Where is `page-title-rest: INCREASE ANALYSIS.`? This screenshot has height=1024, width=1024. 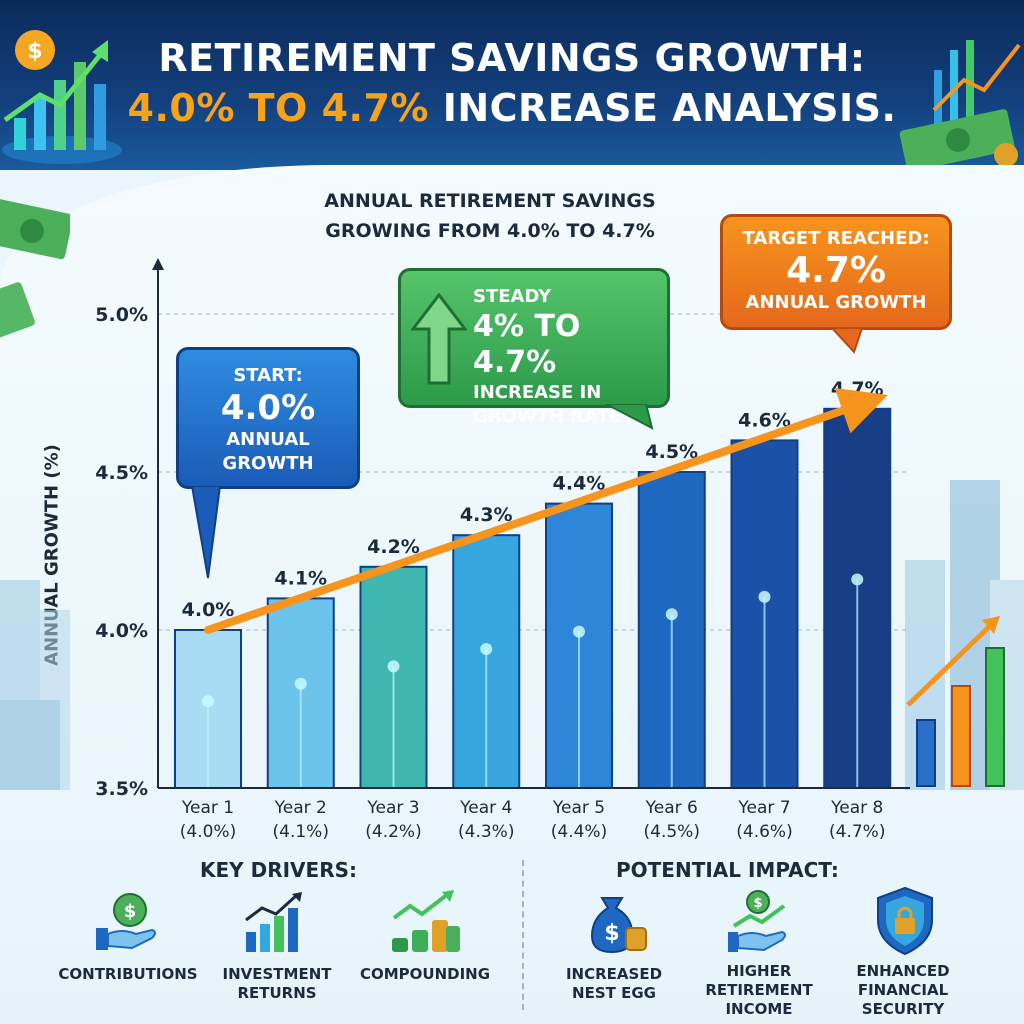 page-title-rest: INCREASE ANALYSIS. is located at coordinates (662, 108).